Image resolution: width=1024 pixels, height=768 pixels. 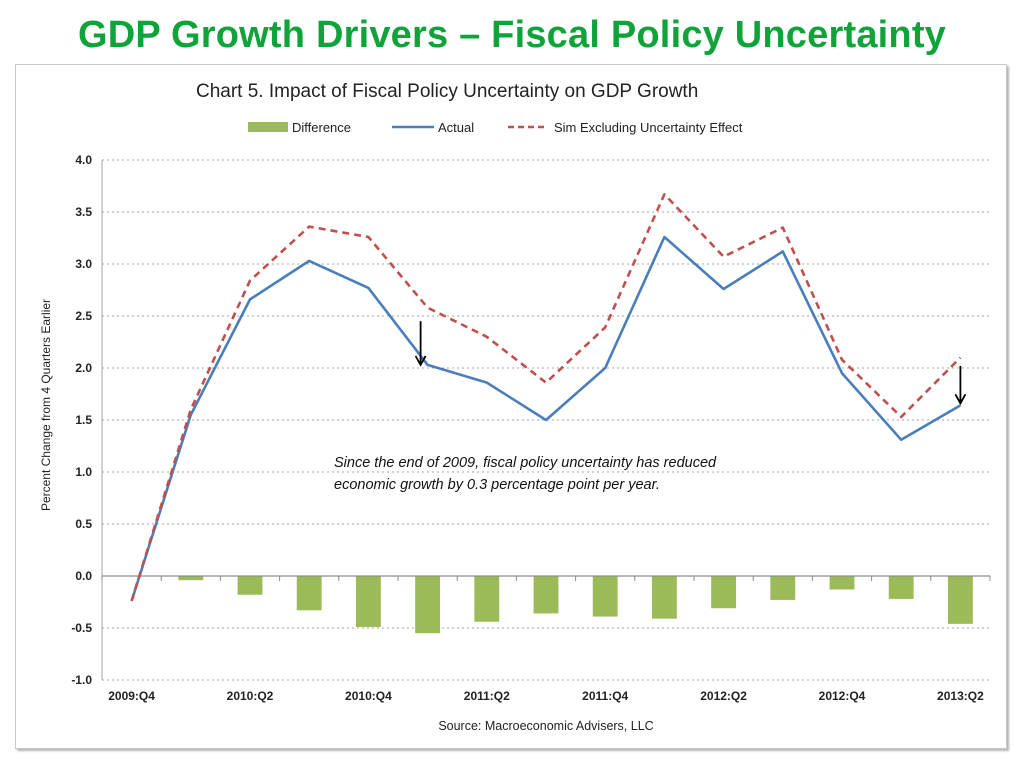 I want to click on legend-swatch-difference, so click(x=268, y=127).